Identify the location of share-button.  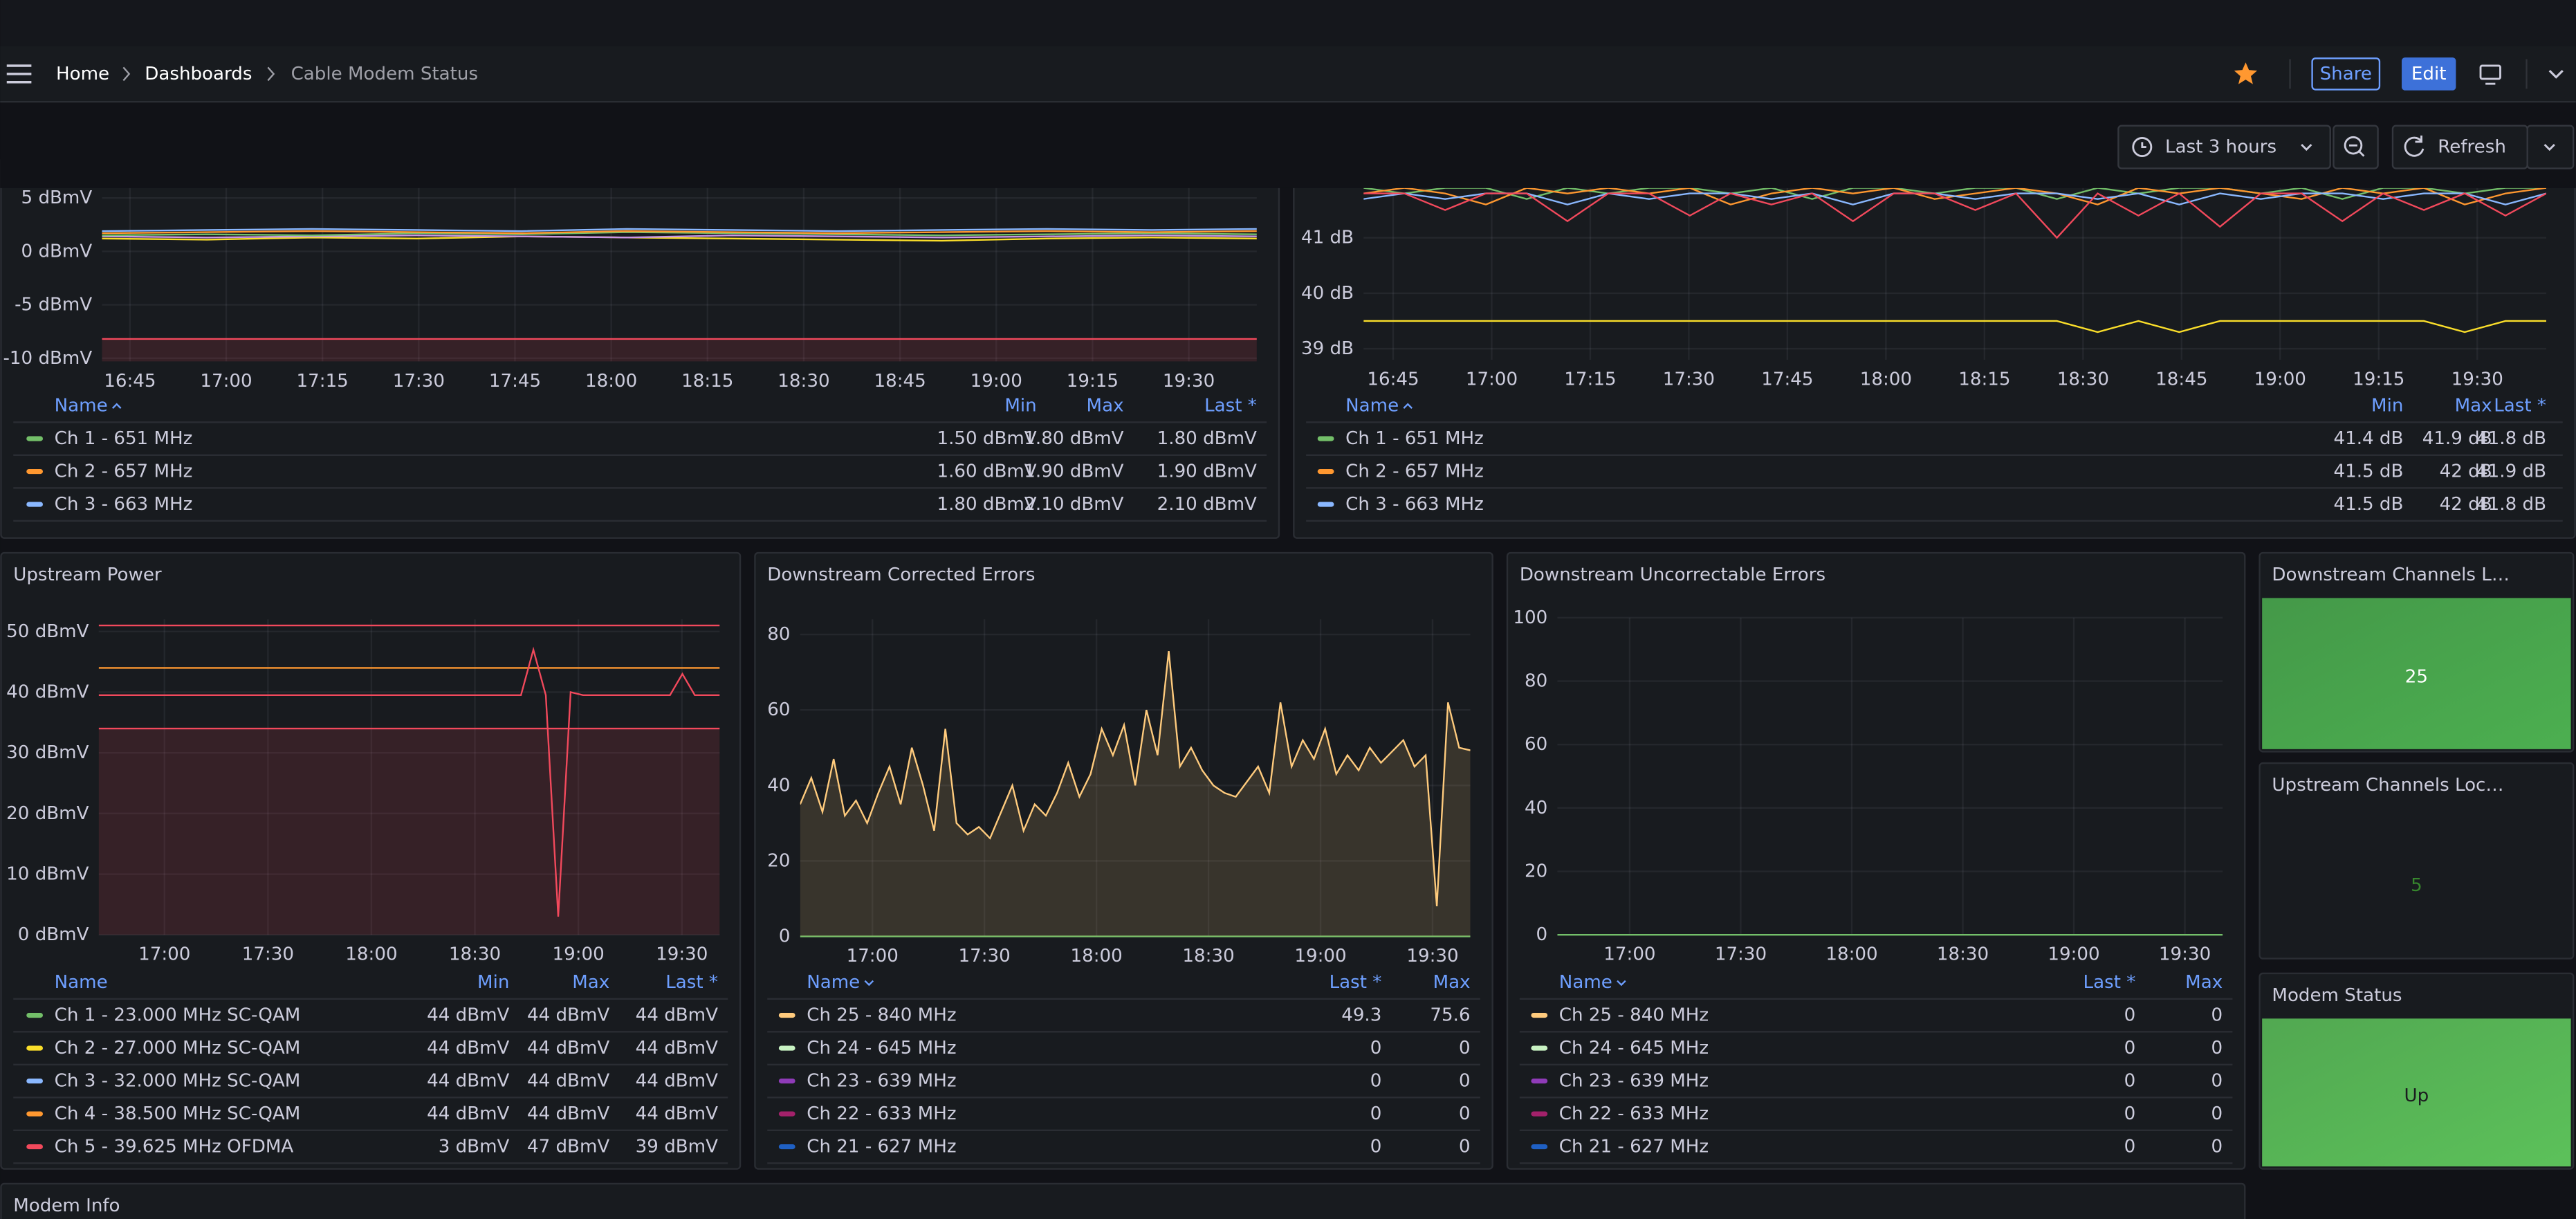
(2346, 74).